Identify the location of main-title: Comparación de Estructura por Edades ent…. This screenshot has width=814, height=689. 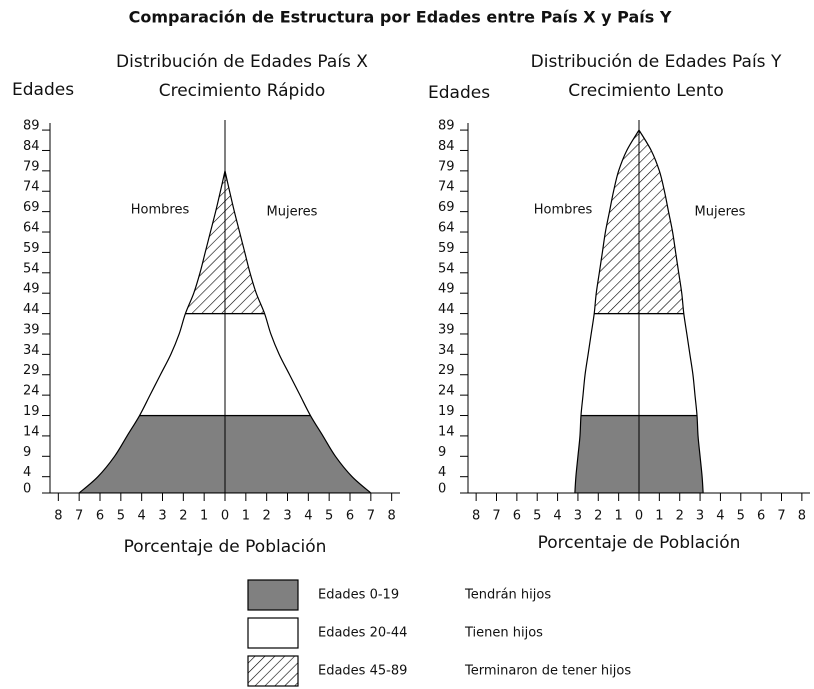
(400, 17).